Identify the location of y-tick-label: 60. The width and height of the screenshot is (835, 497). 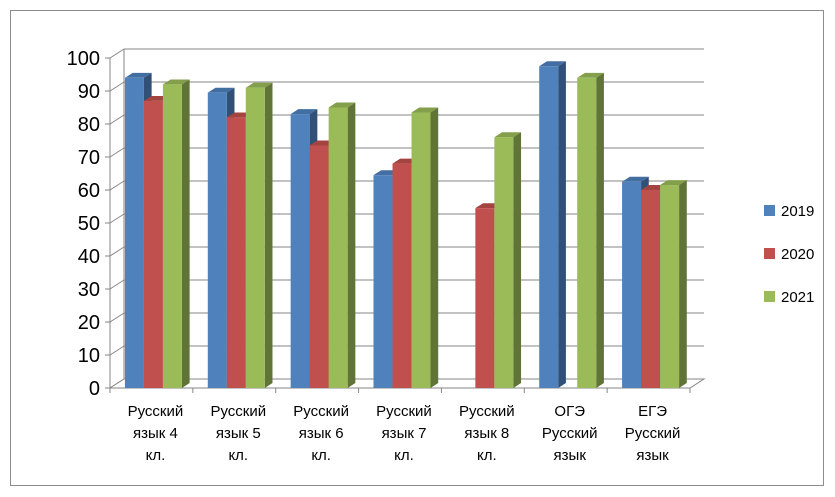
(89, 191).